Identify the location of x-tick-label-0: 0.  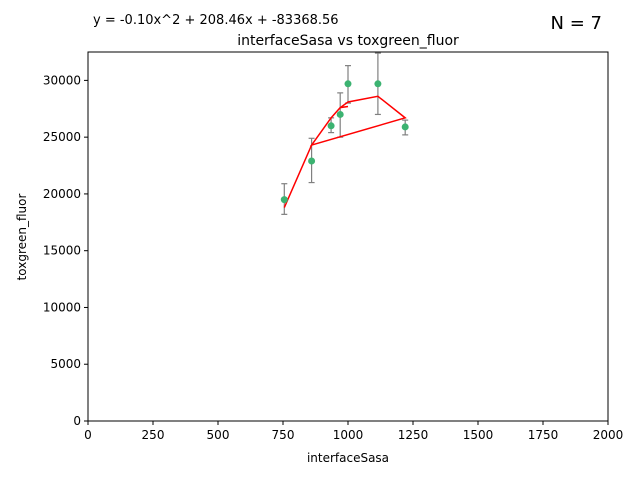
(88, 435).